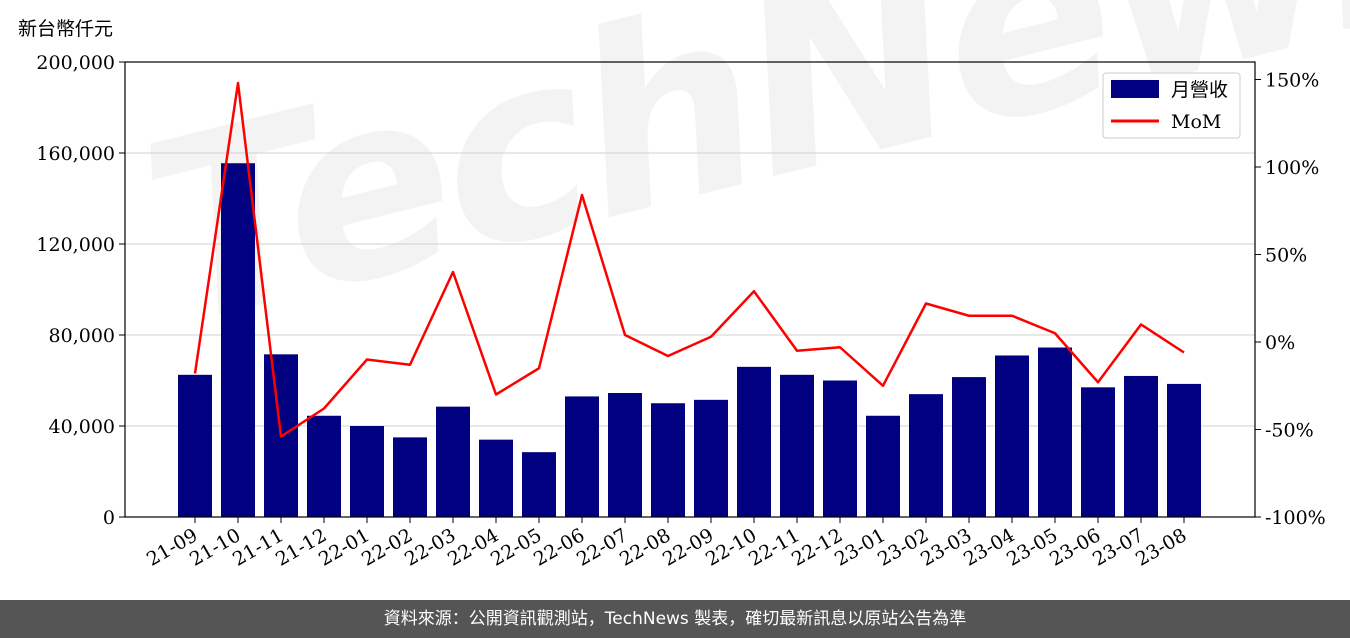 This screenshot has height=638, width=1350. Describe the element at coordinates (109, 518) in the screenshot. I see `left-tick-label: 0` at that location.